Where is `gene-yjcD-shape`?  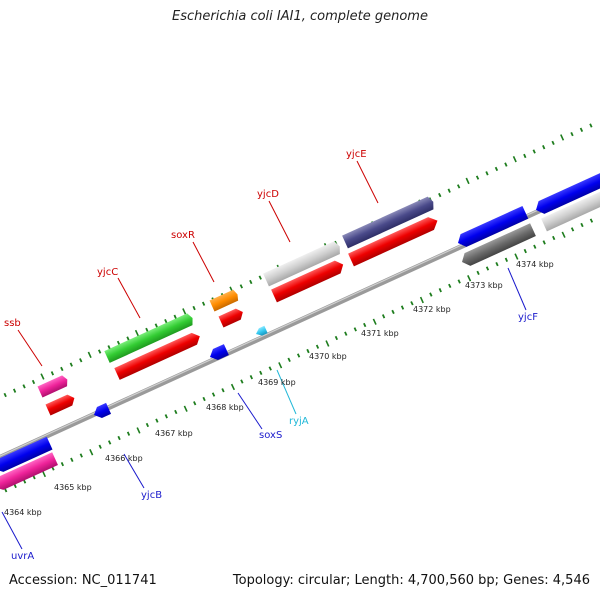
gene-yjcD-shape is located at coordinates (303, 263).